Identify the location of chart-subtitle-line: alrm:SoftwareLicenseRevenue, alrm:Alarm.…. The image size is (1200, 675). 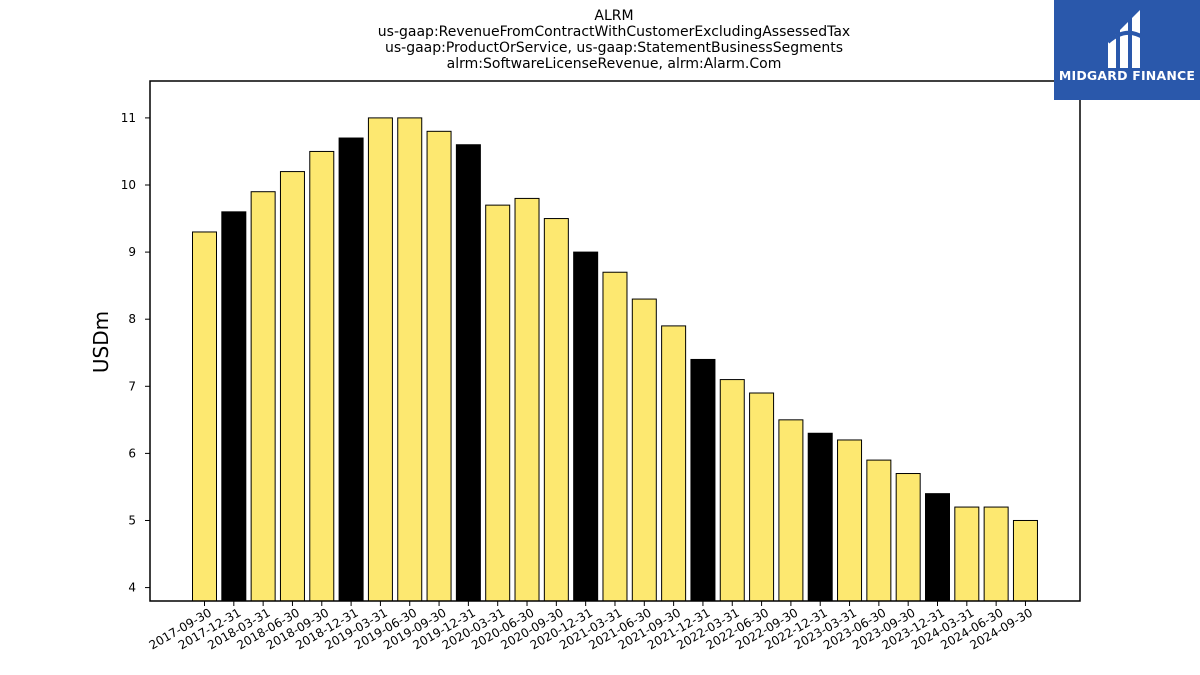
(614, 64).